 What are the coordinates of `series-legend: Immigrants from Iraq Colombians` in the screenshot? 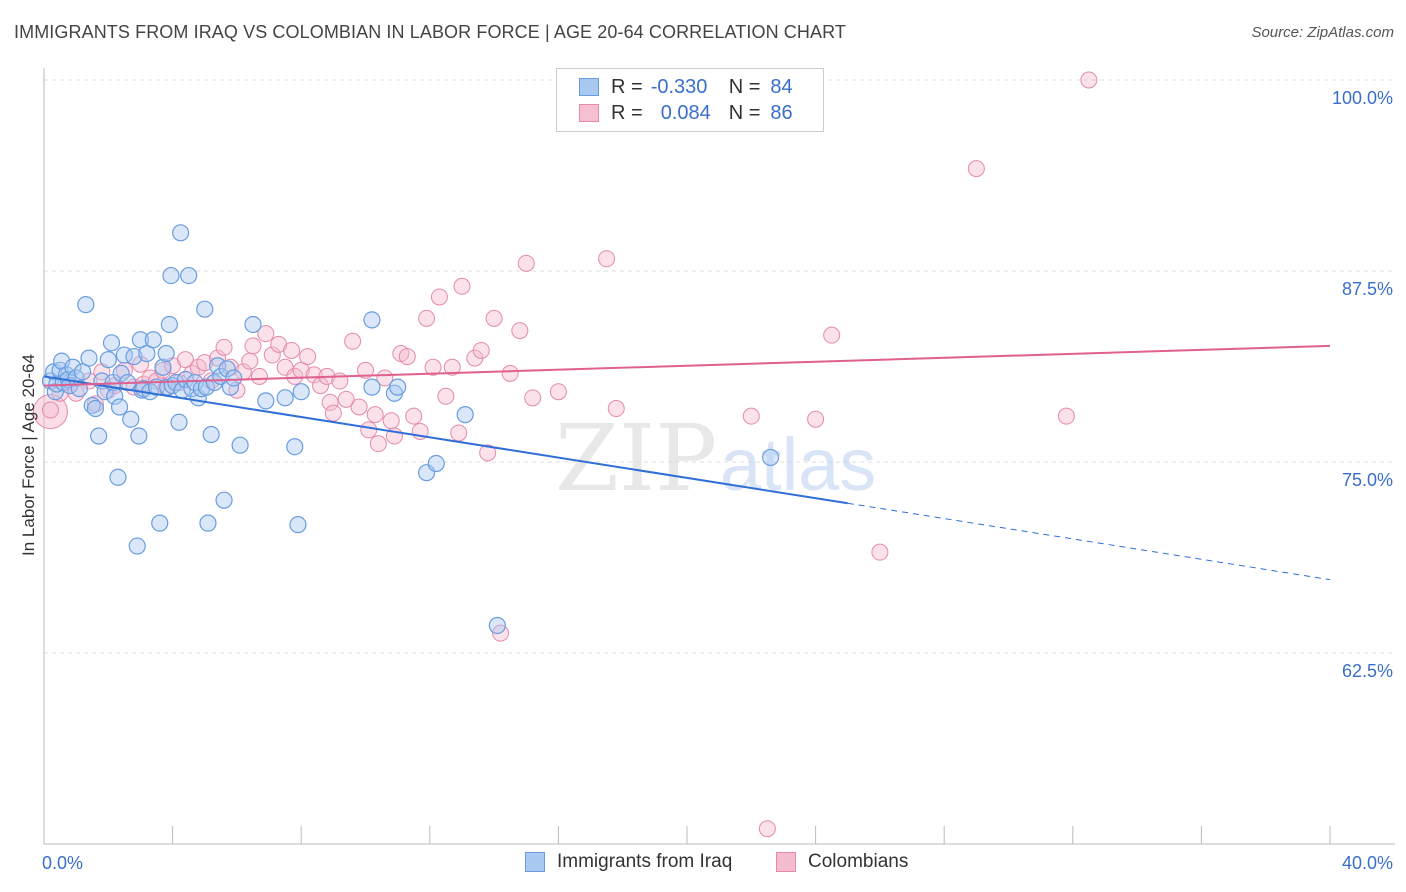 It's located at (703, 864).